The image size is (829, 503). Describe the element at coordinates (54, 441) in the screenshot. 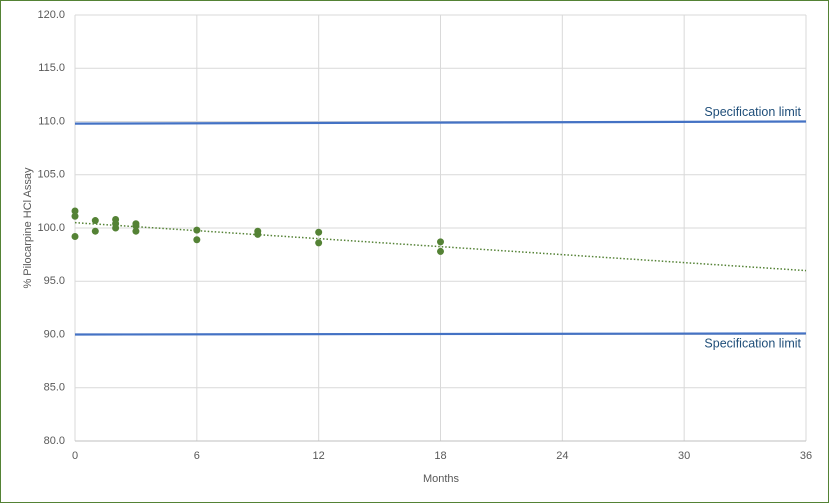

I see `y-tick-label: 80.0` at that location.